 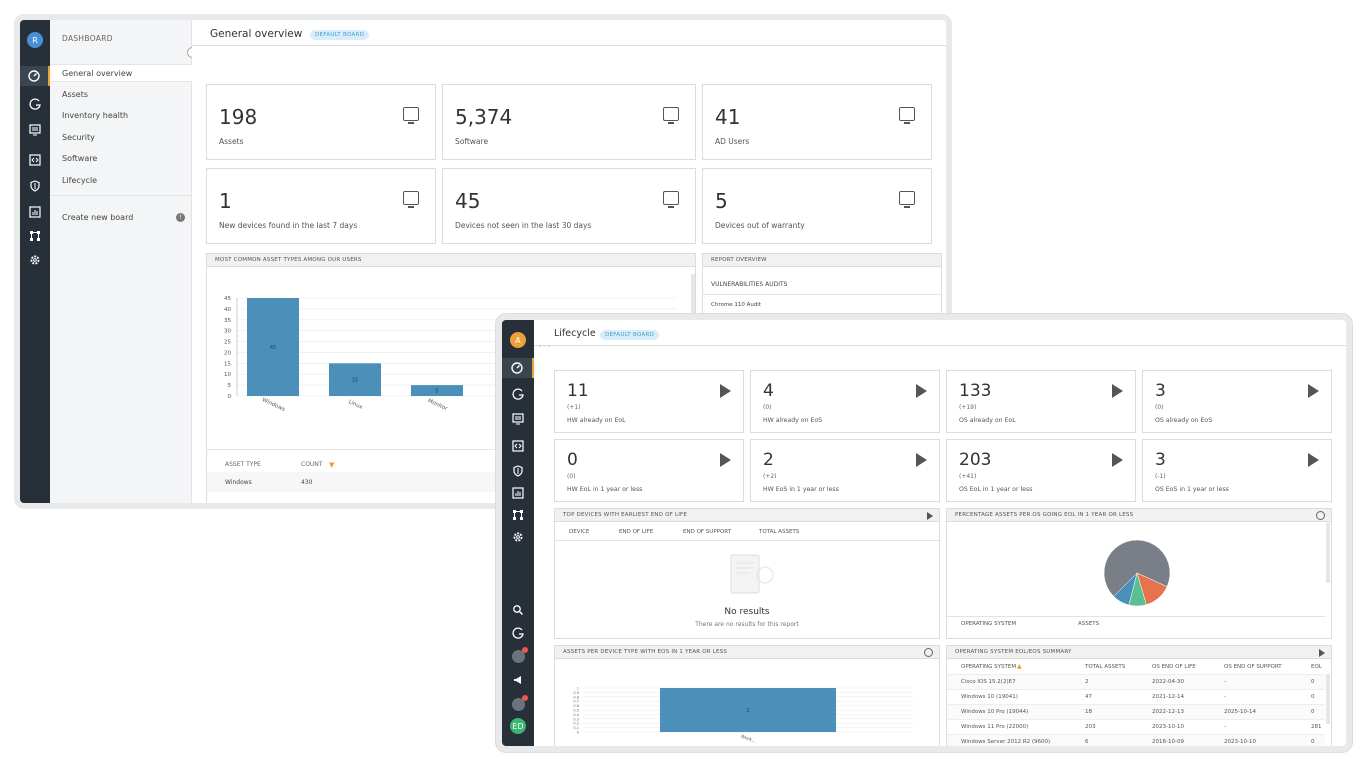 I want to click on bar, so click(x=355, y=379).